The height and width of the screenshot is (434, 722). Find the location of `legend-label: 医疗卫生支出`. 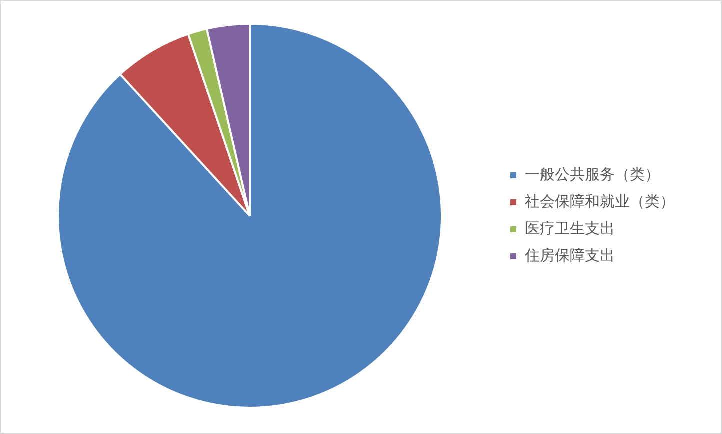

legend-label: 医疗卫生支出 is located at coordinates (570, 228).